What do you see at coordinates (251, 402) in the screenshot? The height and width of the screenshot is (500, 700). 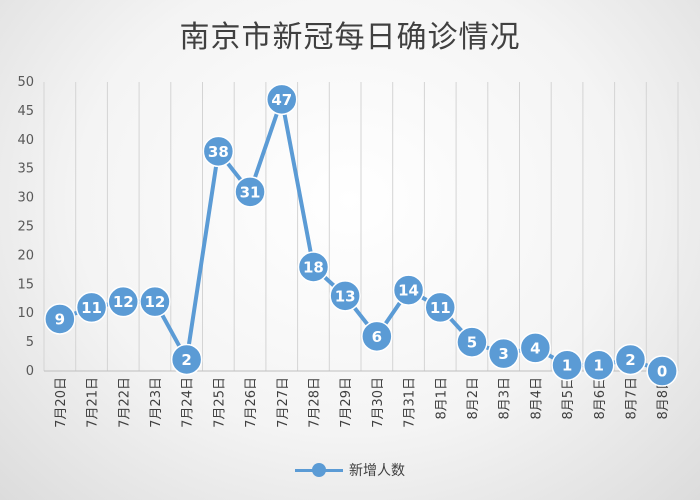 I see `x-tick-label: 7月26日` at bounding box center [251, 402].